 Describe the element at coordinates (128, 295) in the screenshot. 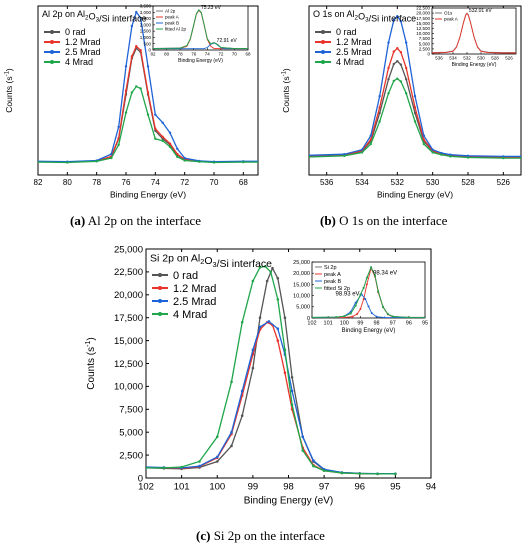

I see `y-tick-label: 20,000` at that location.